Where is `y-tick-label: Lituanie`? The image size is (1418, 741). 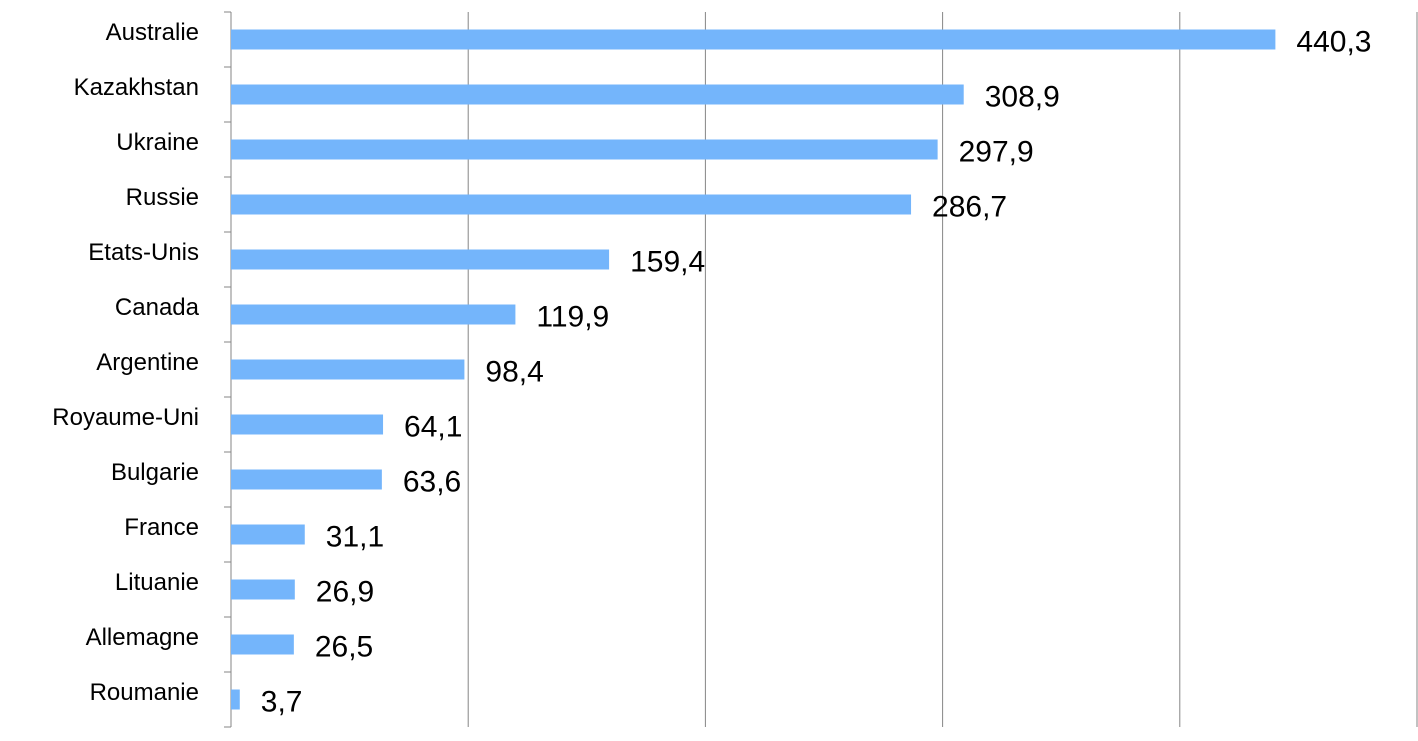
y-tick-label: Lituanie is located at coordinates (157, 582).